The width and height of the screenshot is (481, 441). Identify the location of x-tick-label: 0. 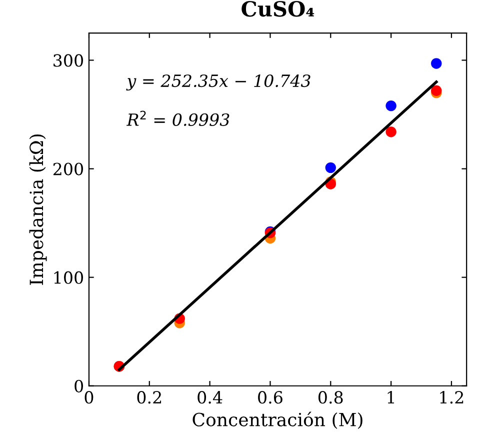
(89, 397).